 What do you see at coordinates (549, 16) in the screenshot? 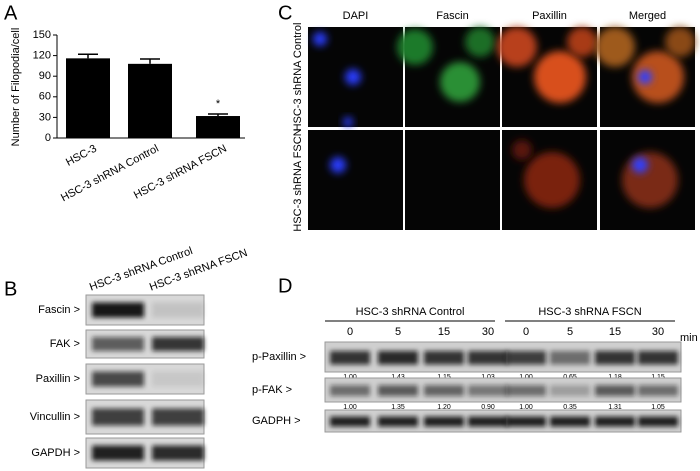
I see `column-header: Paxillin` at bounding box center [549, 16].